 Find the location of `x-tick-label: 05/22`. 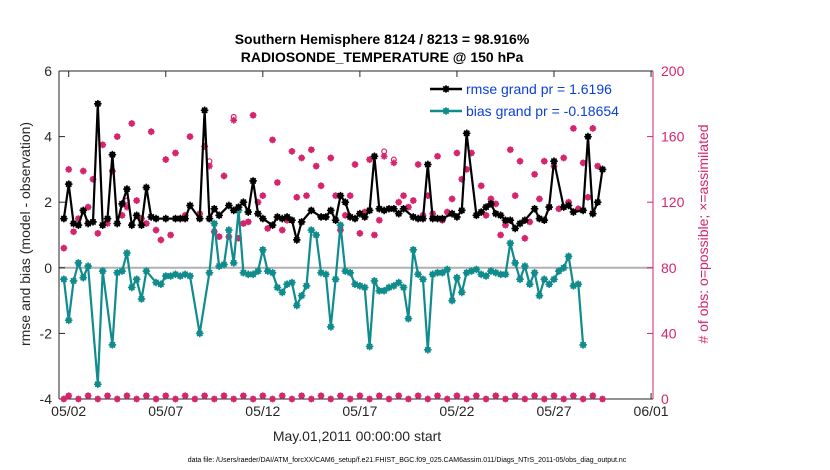

x-tick-label: 05/22 is located at coordinates (456, 411).